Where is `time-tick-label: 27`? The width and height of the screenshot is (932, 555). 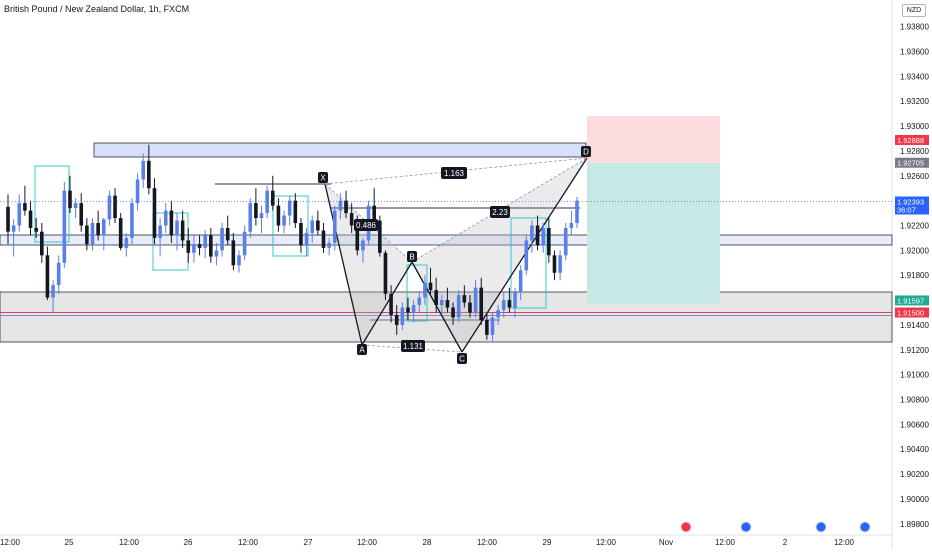 time-tick-label: 27 is located at coordinates (308, 542).